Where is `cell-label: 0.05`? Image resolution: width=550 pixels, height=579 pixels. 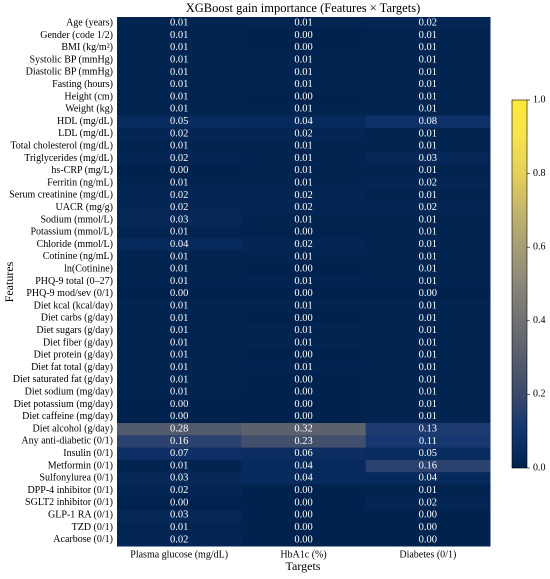
cell-label: 0.05 is located at coordinates (428, 453).